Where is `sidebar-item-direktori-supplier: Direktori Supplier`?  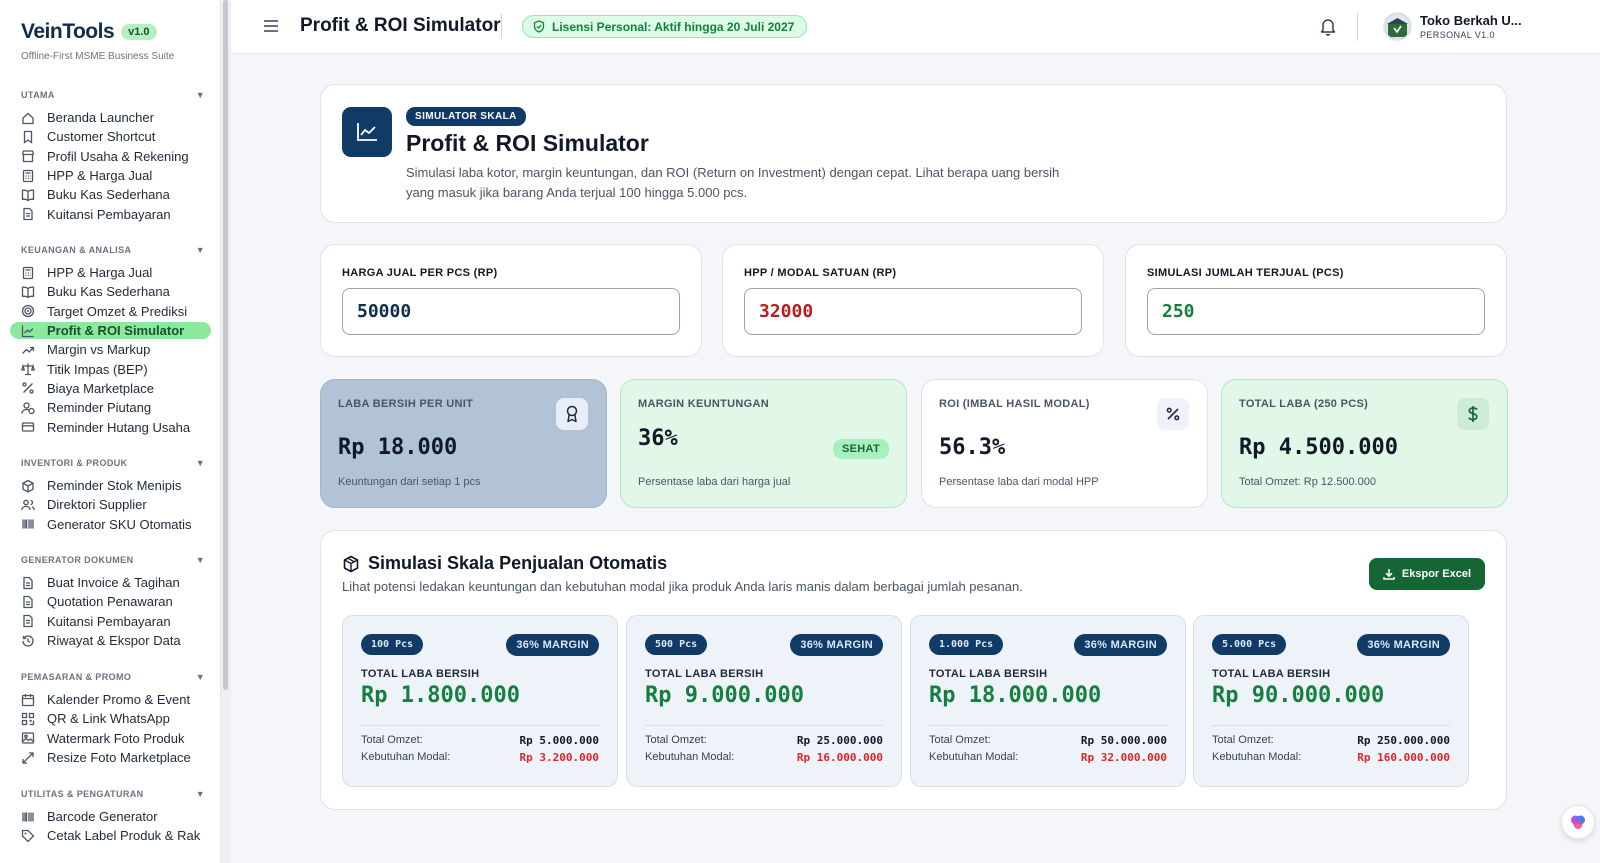 sidebar-item-direktori-supplier: Direktori Supplier is located at coordinates (113, 504).